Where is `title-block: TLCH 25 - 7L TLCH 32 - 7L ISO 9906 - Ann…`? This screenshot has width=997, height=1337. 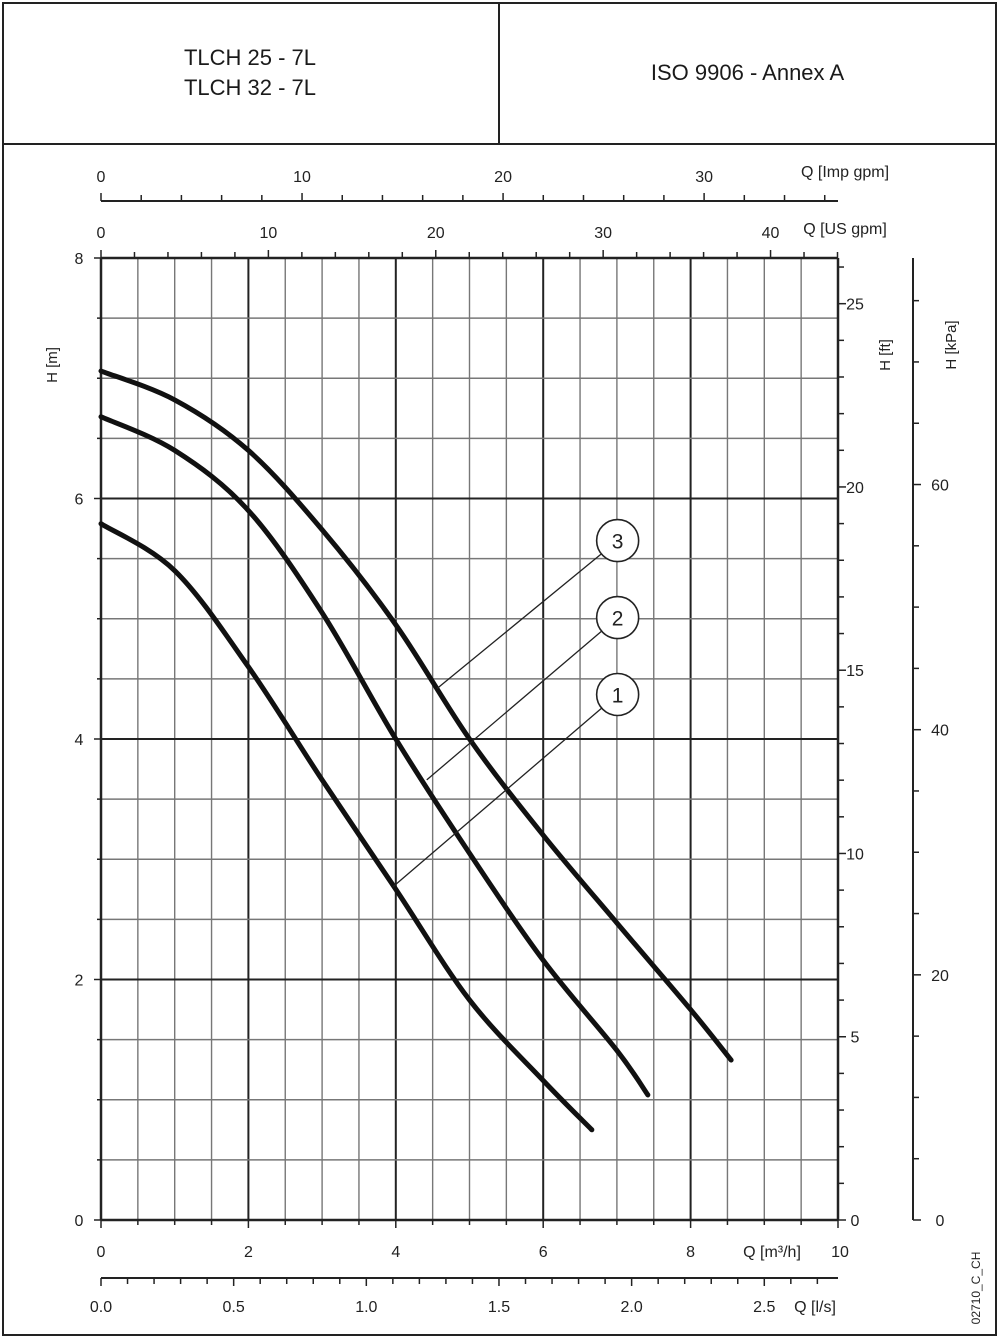 title-block: TLCH 25 - 7L TLCH 32 - 7L ISO 9906 - Ann… is located at coordinates (498, 73).